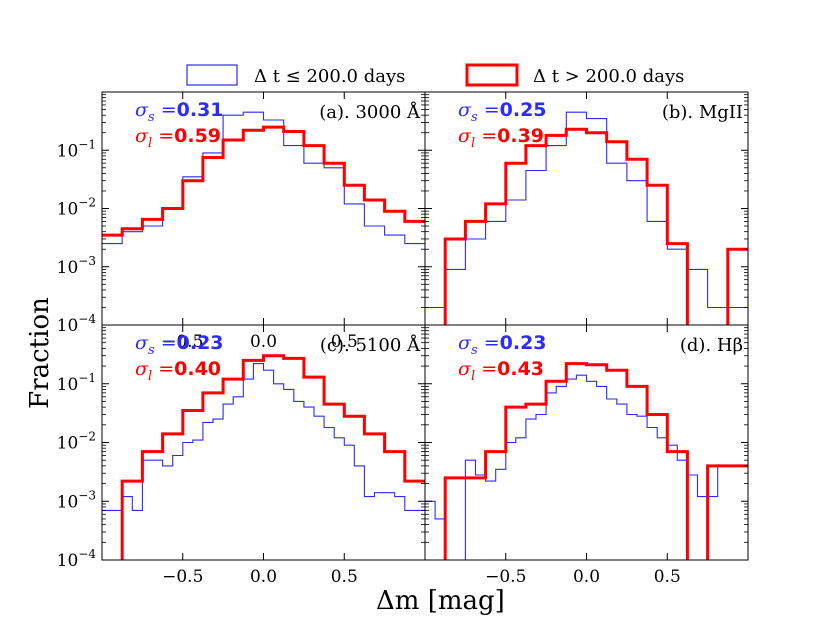 Image resolution: width=830 pixels, height=623 pixels. What do you see at coordinates (370, 345) in the screenshot?
I see `panel-c-title: (c). 5100 Å` at bounding box center [370, 345].